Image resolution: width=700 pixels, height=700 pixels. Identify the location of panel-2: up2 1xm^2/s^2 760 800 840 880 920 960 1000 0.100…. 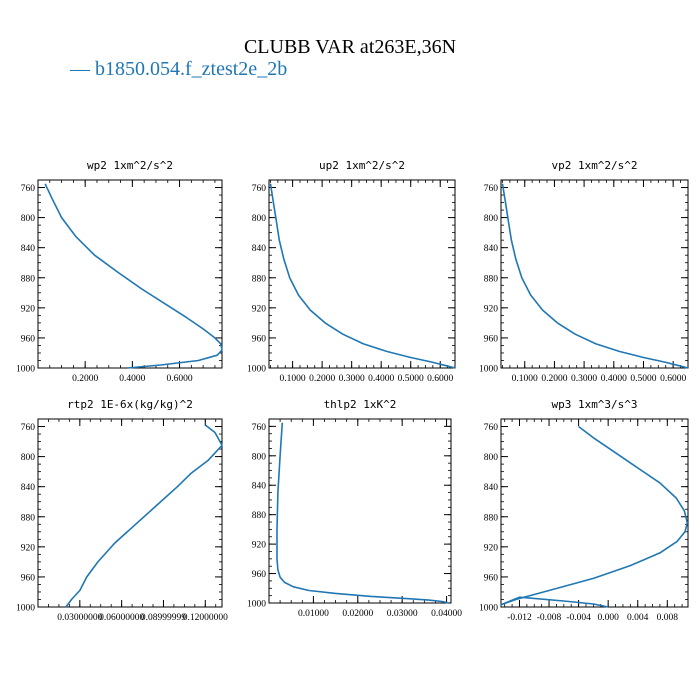
(351, 271).